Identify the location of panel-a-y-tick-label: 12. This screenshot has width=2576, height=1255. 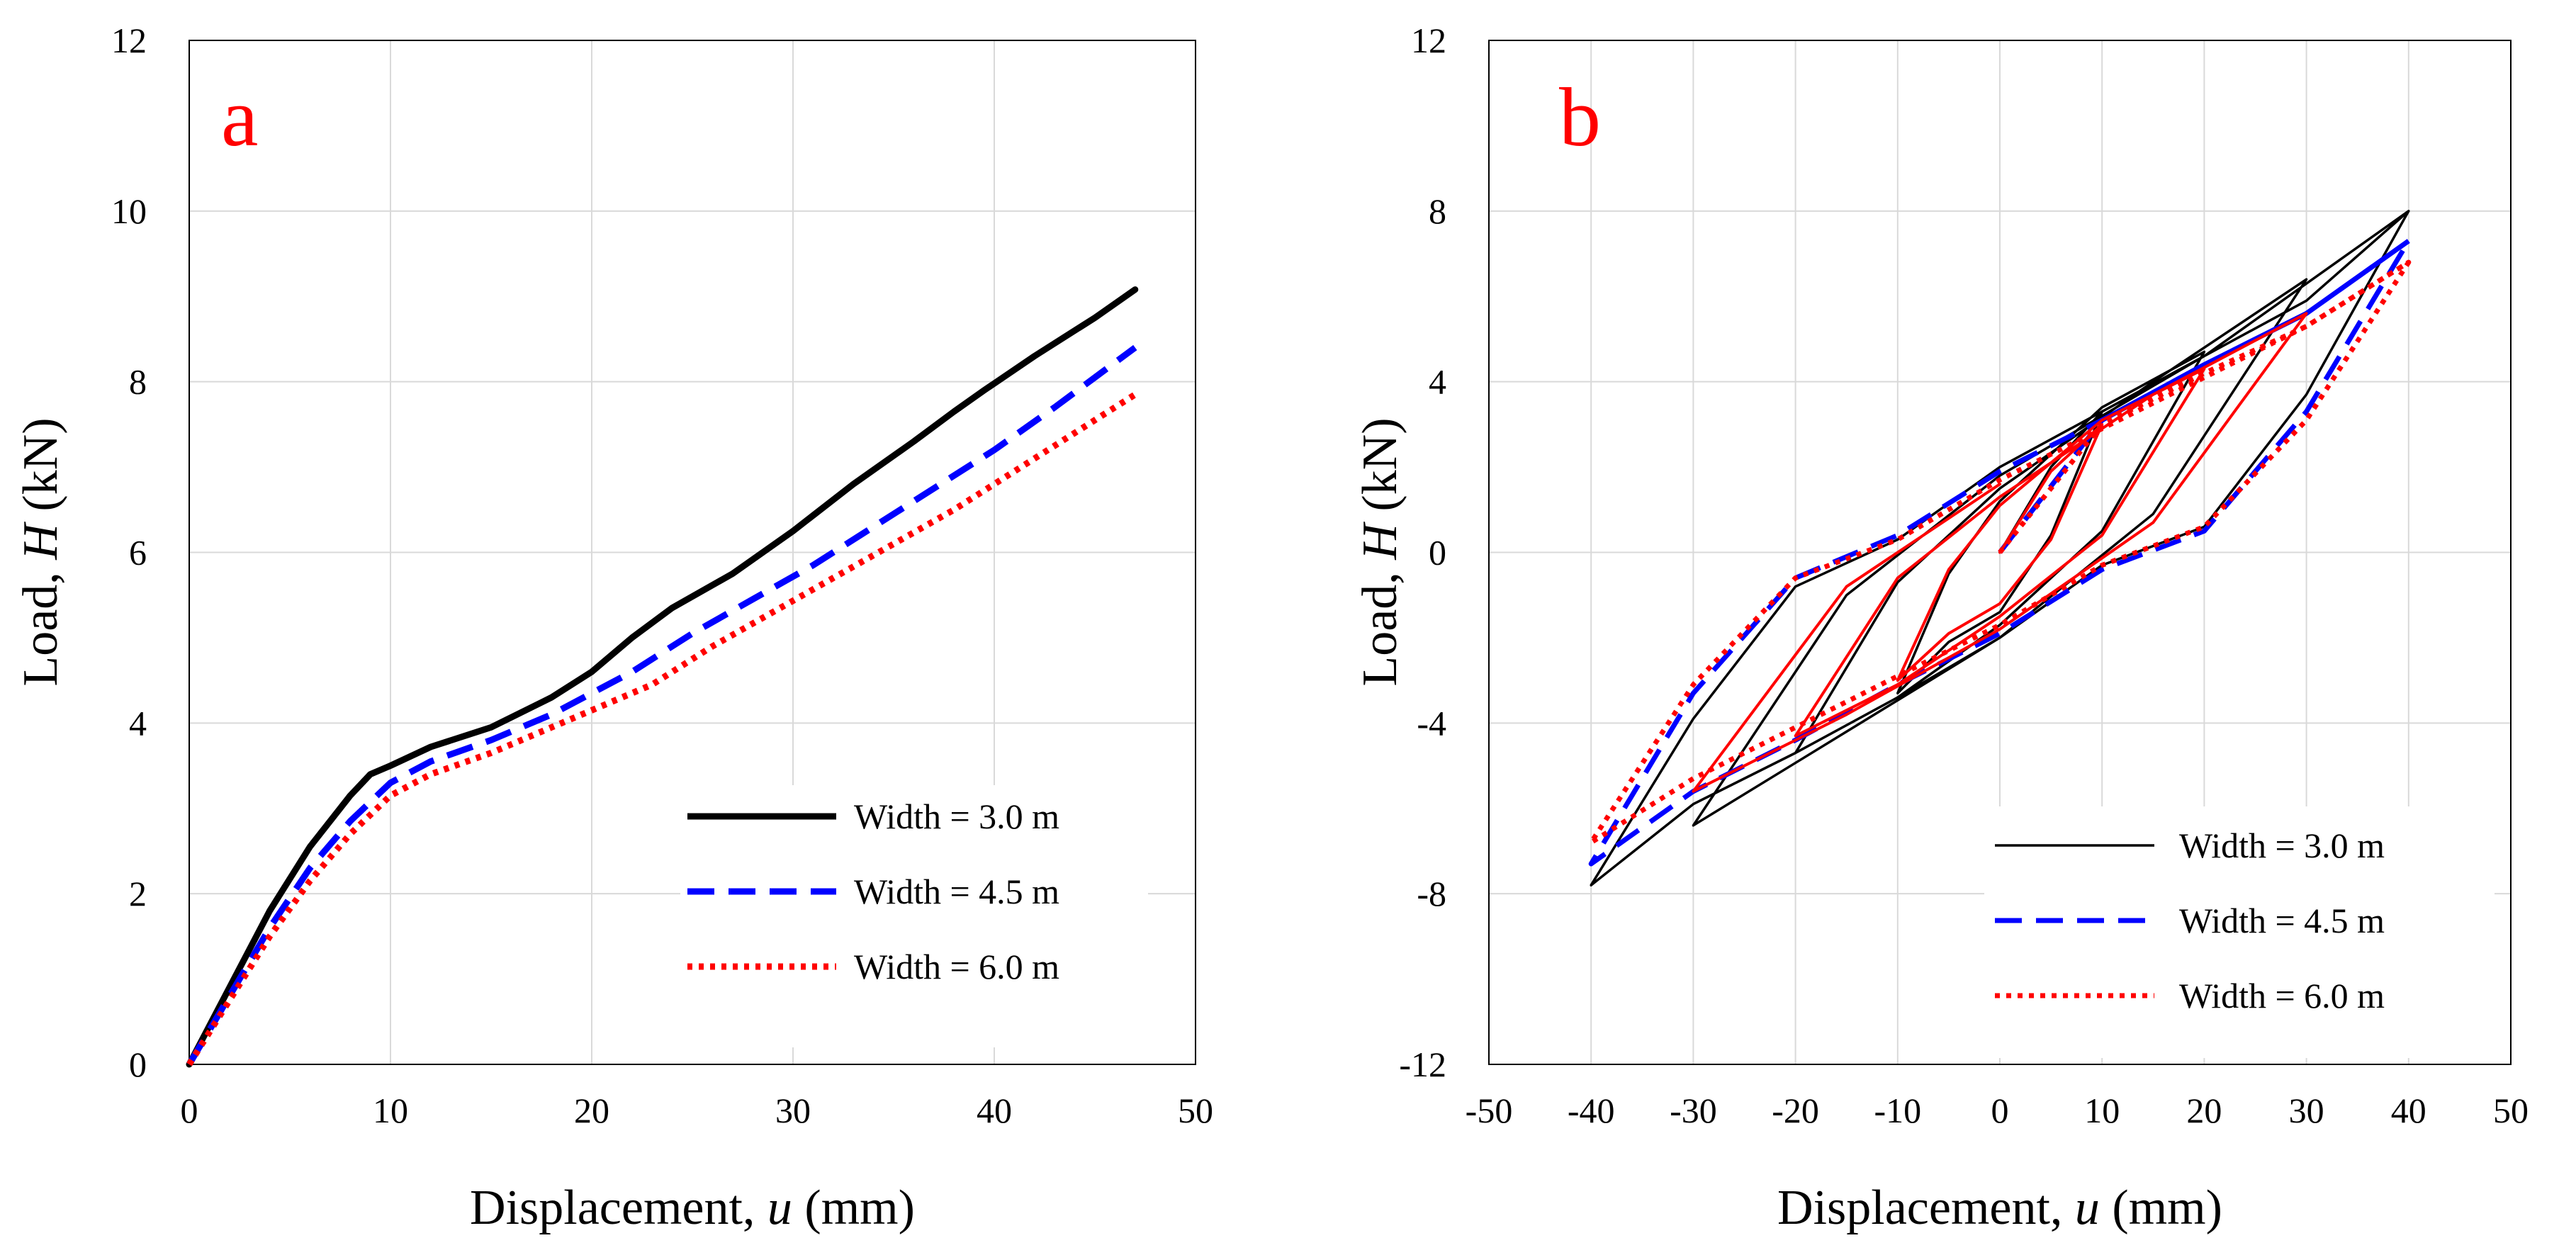
(129, 40).